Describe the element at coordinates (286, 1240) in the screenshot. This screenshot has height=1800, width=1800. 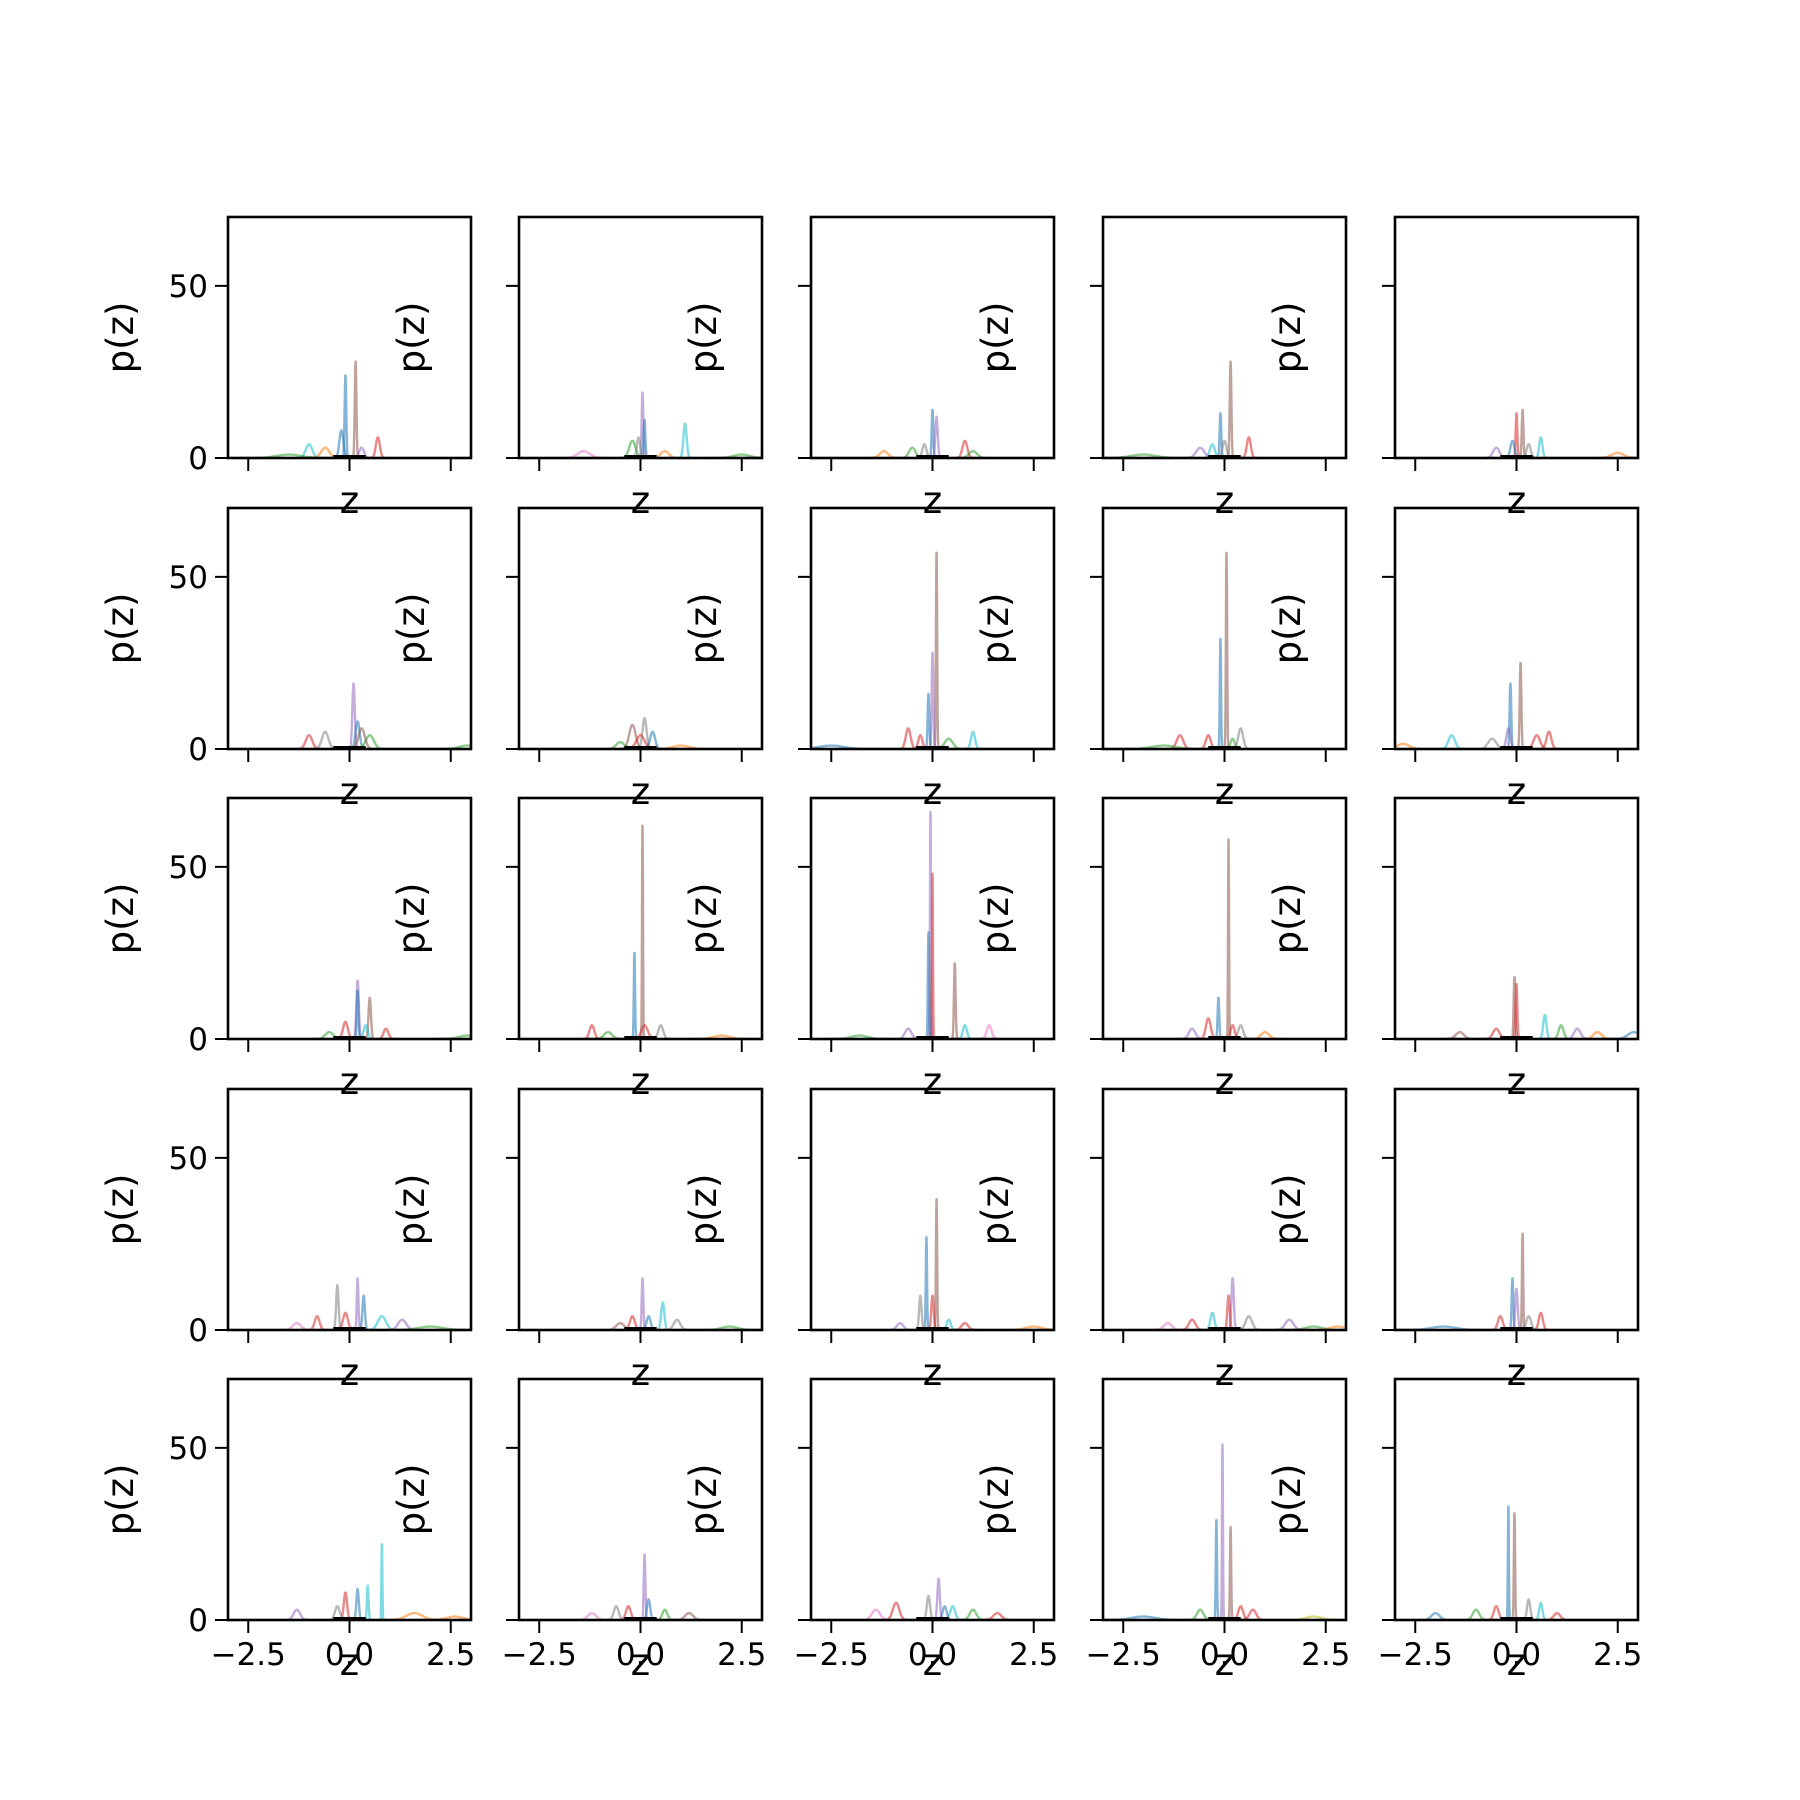
I see `subplot-r4-c1: 0 50 z p(z)` at that location.